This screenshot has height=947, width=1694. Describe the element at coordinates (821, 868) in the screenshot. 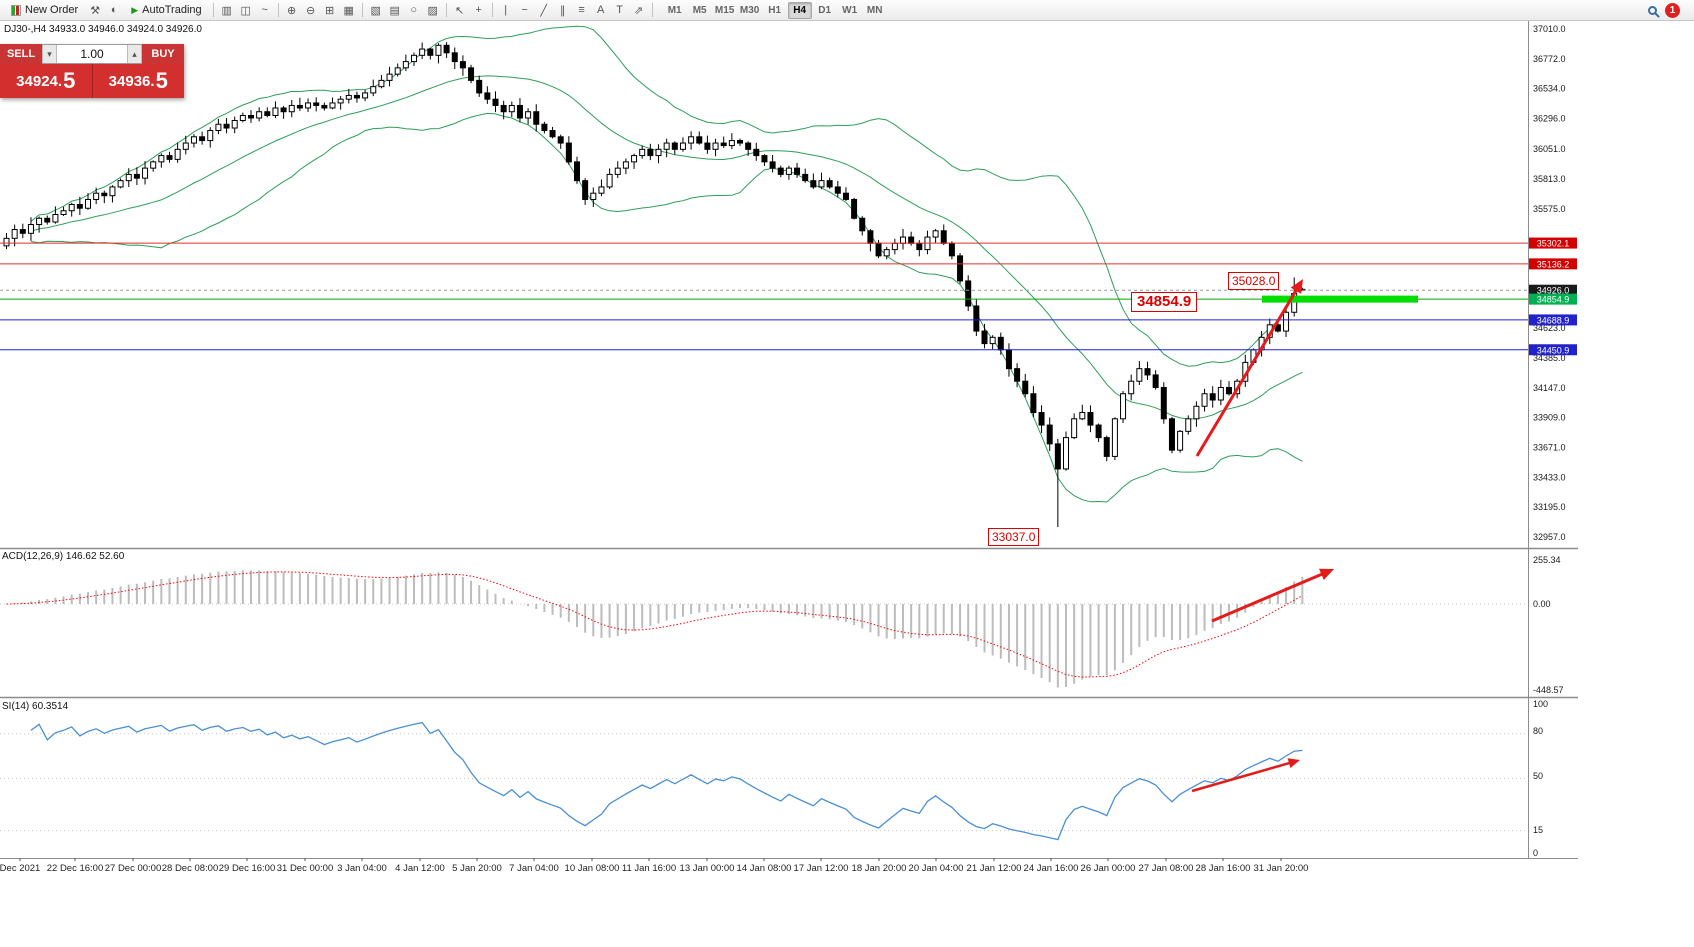

I see `time-axis-label: 17 Jan 12:00` at that location.